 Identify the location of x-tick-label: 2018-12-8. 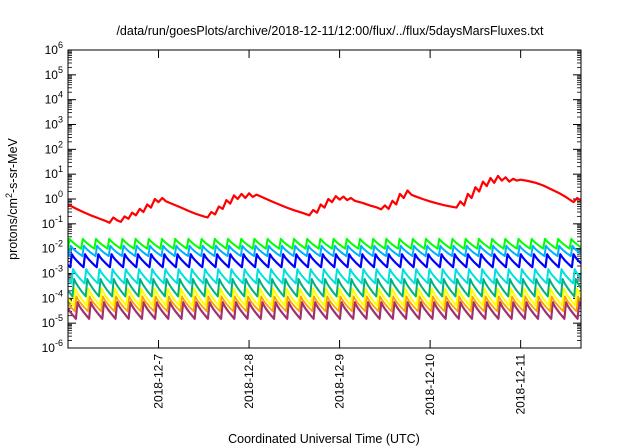
(249, 381).